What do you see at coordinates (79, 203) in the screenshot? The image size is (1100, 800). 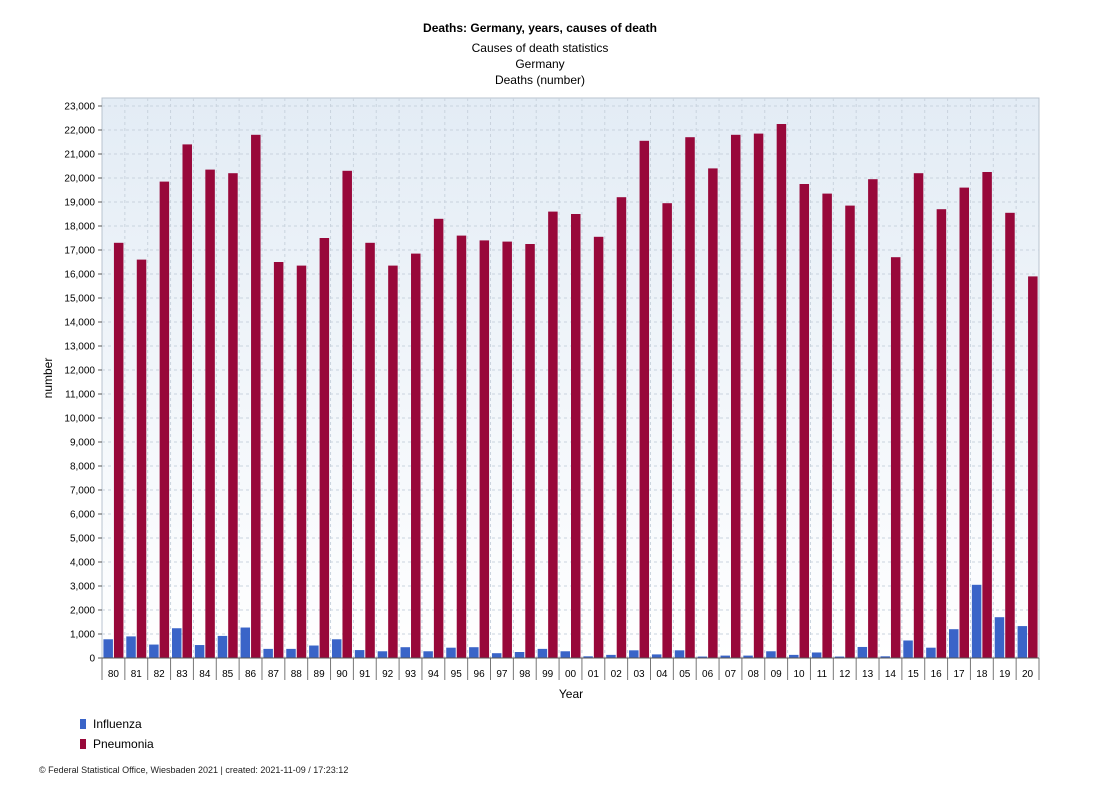 I see `y-tick-label: 19,000` at bounding box center [79, 203].